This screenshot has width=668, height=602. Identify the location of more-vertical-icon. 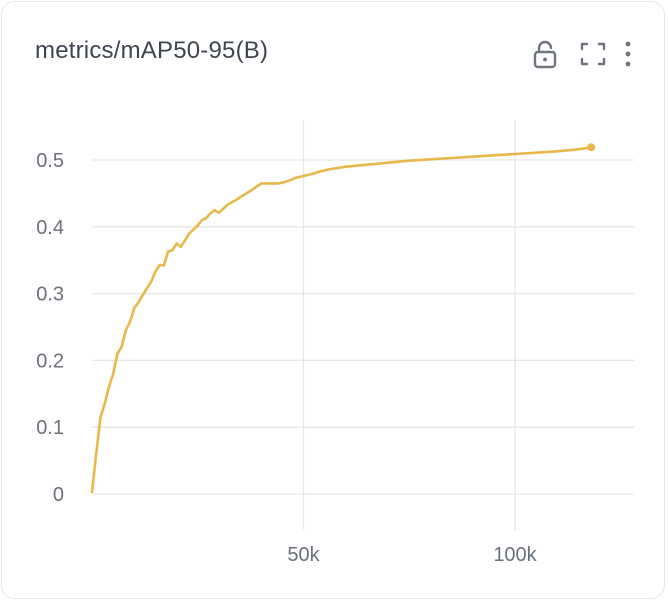
(628, 54).